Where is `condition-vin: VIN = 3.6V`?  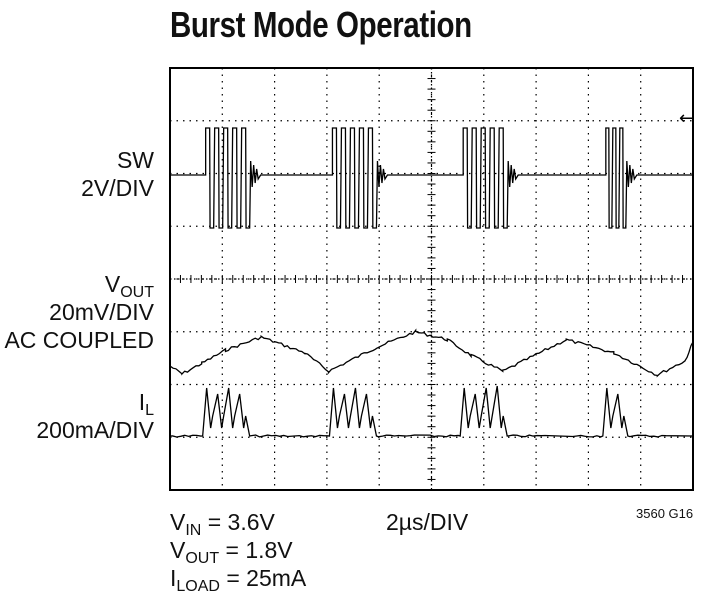 condition-vin: VIN = 3.6V is located at coordinates (222, 524).